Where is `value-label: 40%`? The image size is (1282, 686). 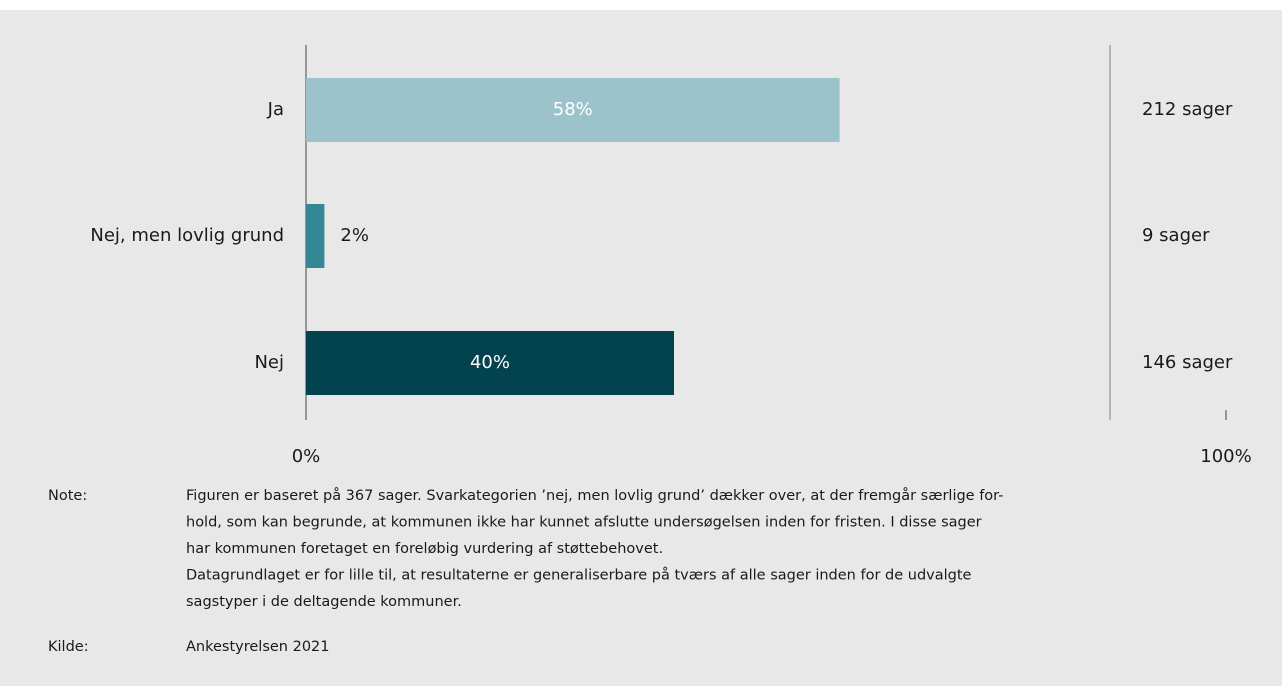
value-label: 40% is located at coordinates (490, 362).